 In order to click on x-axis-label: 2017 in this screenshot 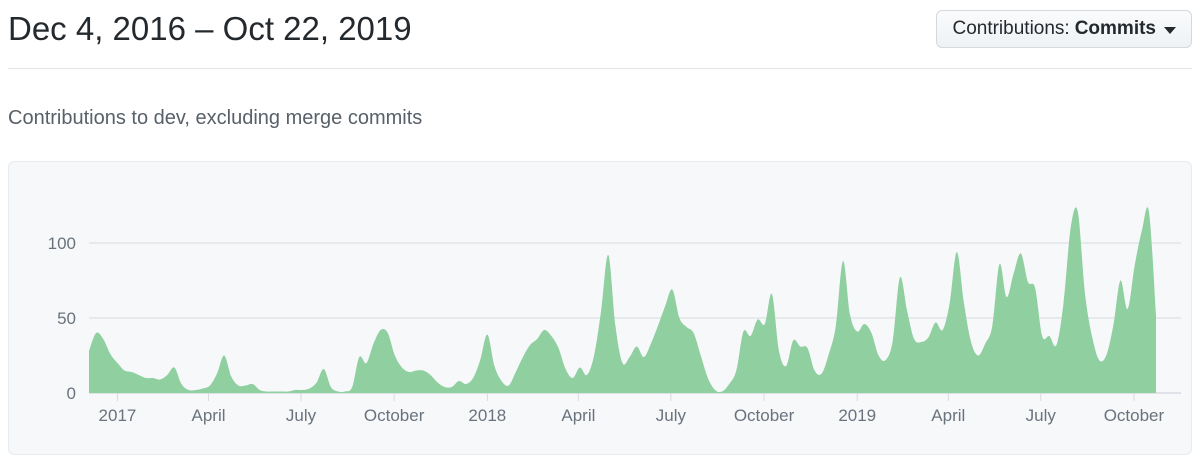, I will do `click(118, 415)`.